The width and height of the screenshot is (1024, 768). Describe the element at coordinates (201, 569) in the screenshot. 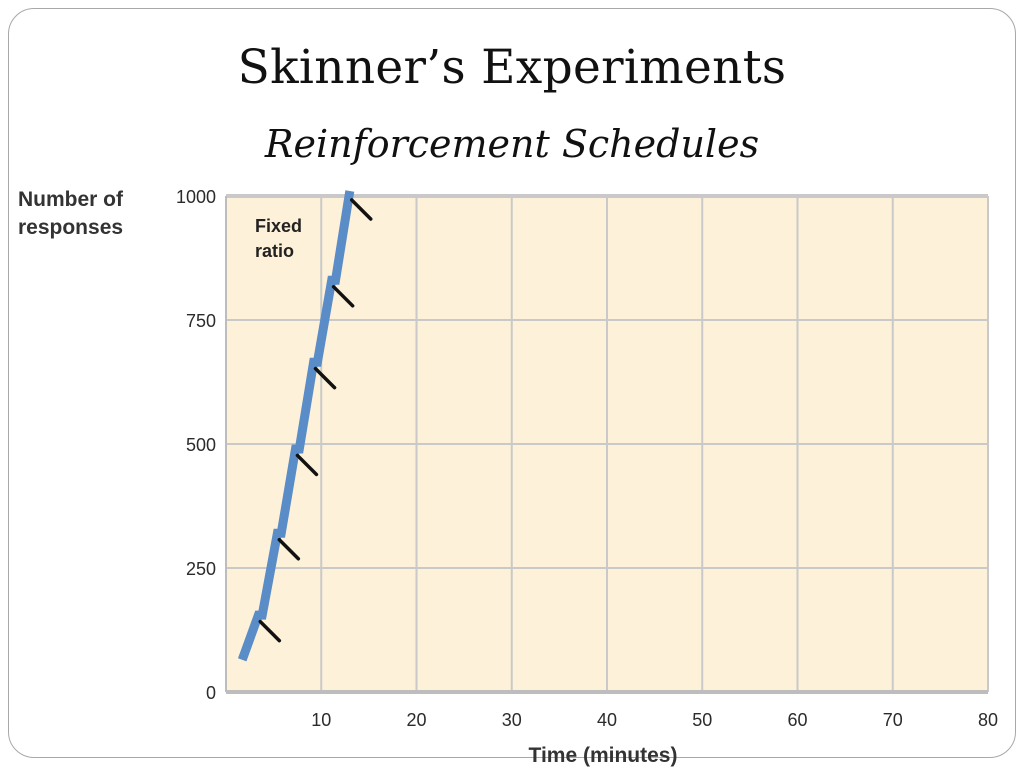

I see `y-tick-label: 250` at that location.